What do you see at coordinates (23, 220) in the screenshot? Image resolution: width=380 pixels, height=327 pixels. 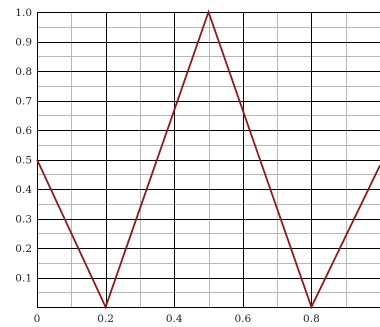 I see `y-tick-label: 0.3` at bounding box center [23, 220].